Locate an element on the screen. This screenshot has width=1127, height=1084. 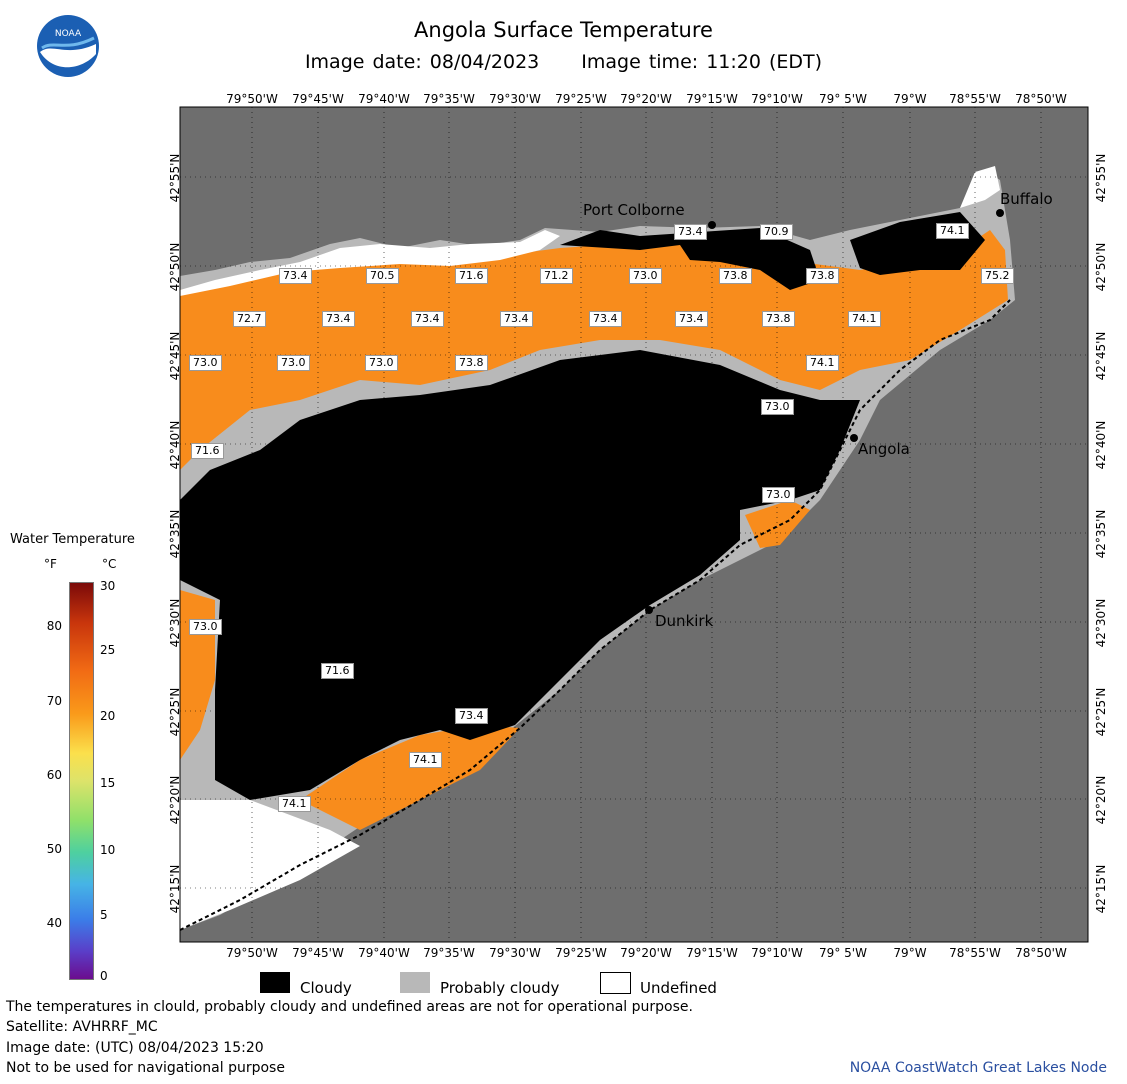
latitude-label-right: 42°40'N is located at coordinates (1101, 445).